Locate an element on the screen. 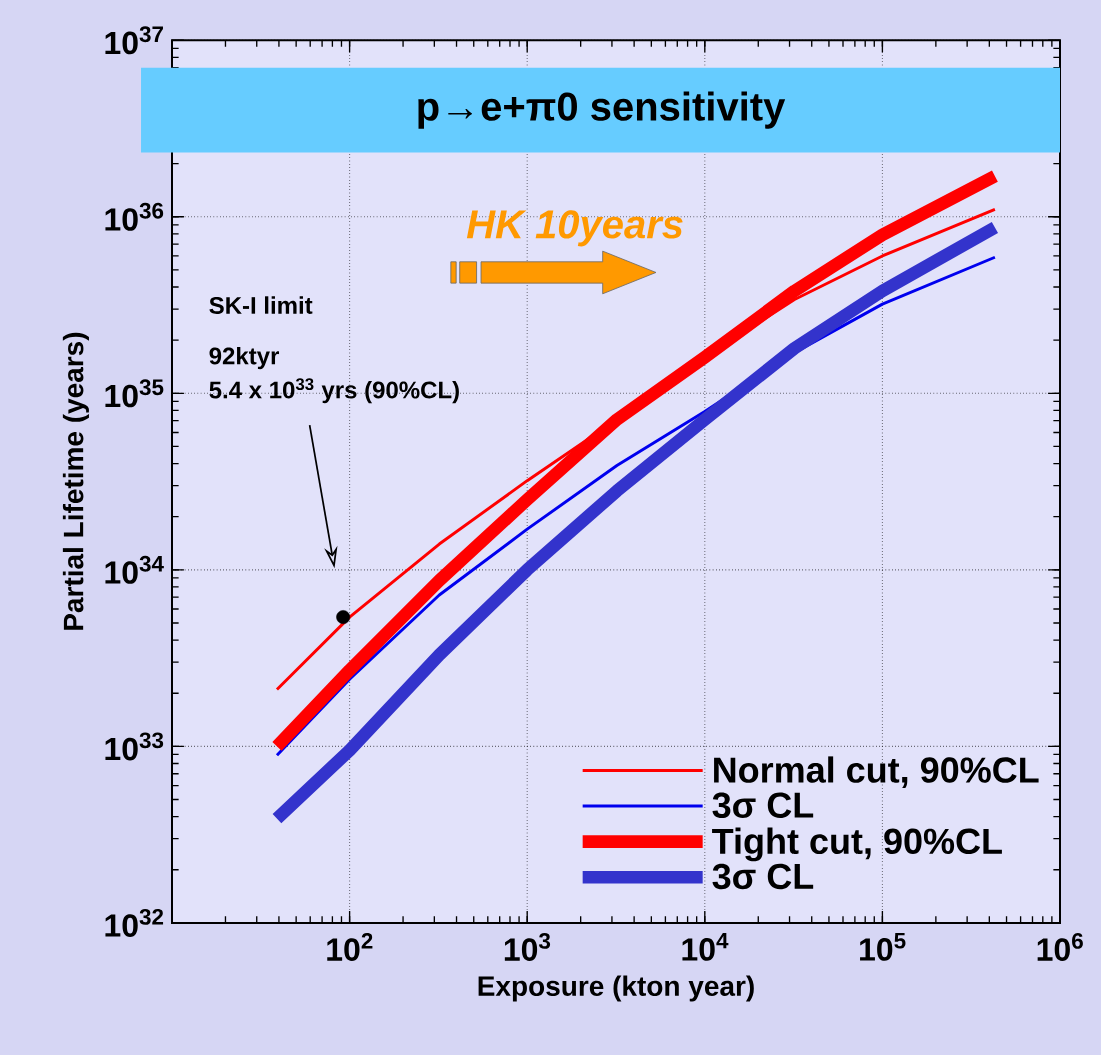 This screenshot has width=1101, height=1055. annotation: SK-I limit is located at coordinates (261, 305).